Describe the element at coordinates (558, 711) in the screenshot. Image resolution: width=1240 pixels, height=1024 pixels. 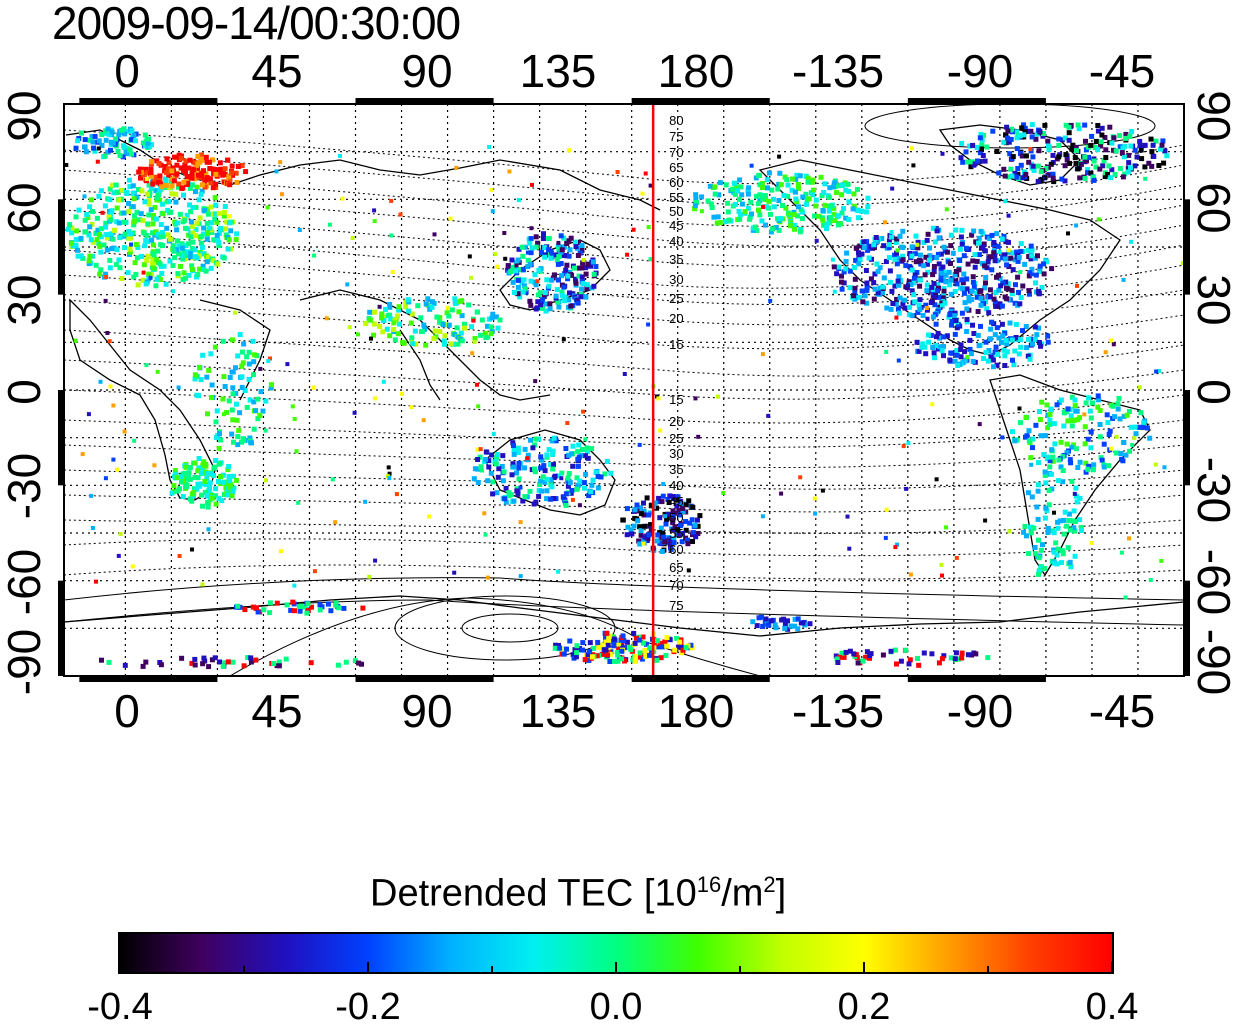
I see `lon-label-bottom: 135` at that location.